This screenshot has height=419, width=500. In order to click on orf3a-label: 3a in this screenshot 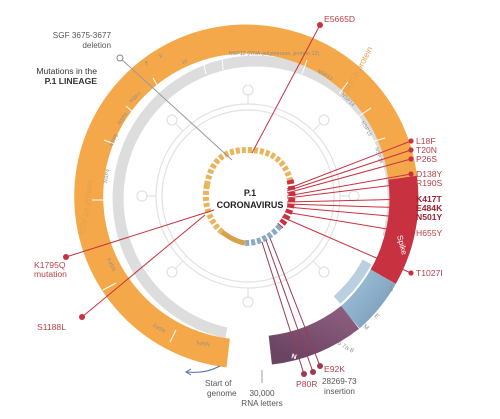, I will do `click(390, 289)`.